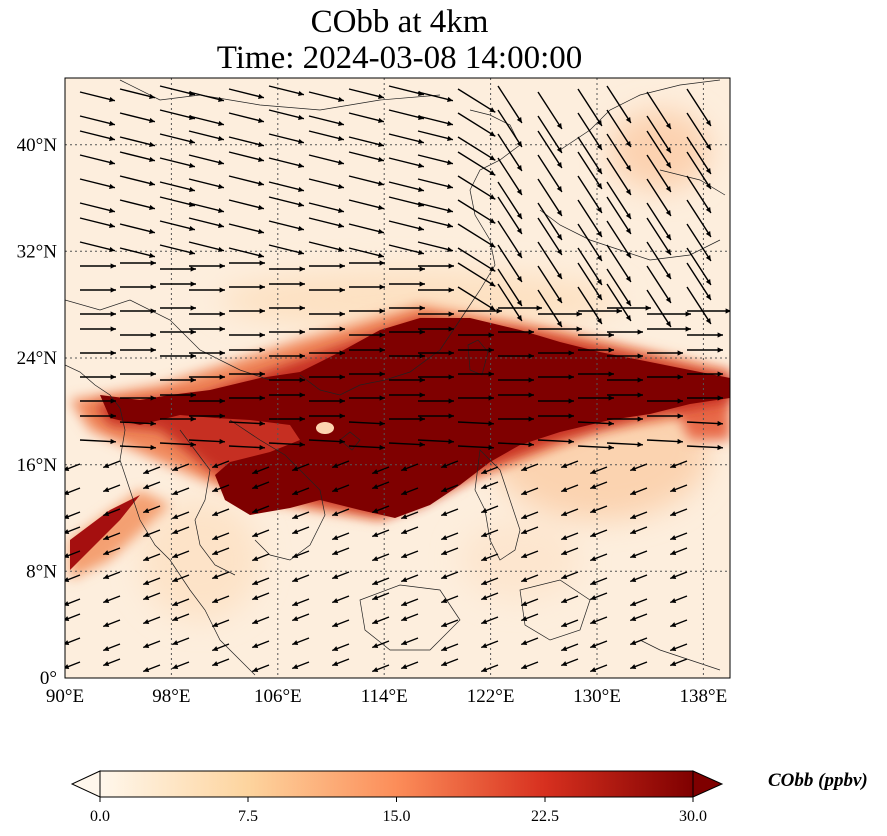 This screenshot has width=887, height=836. What do you see at coordinates (545, 816) in the screenshot?
I see `colorbar-tick-label: 22.5` at bounding box center [545, 816].